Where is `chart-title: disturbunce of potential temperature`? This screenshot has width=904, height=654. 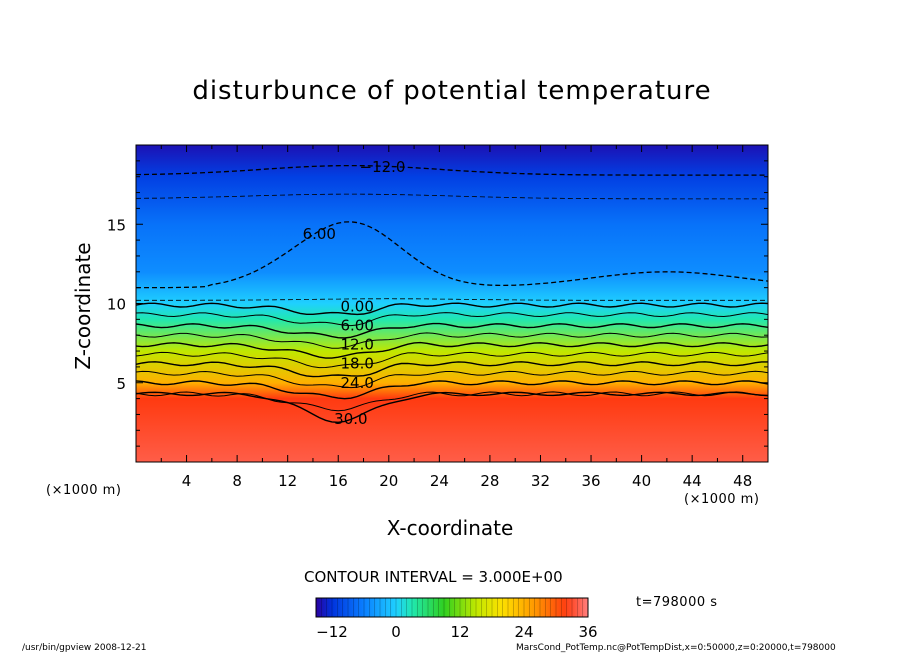
chart-title: disturbunce of potential temperature is located at coordinates (452, 91).